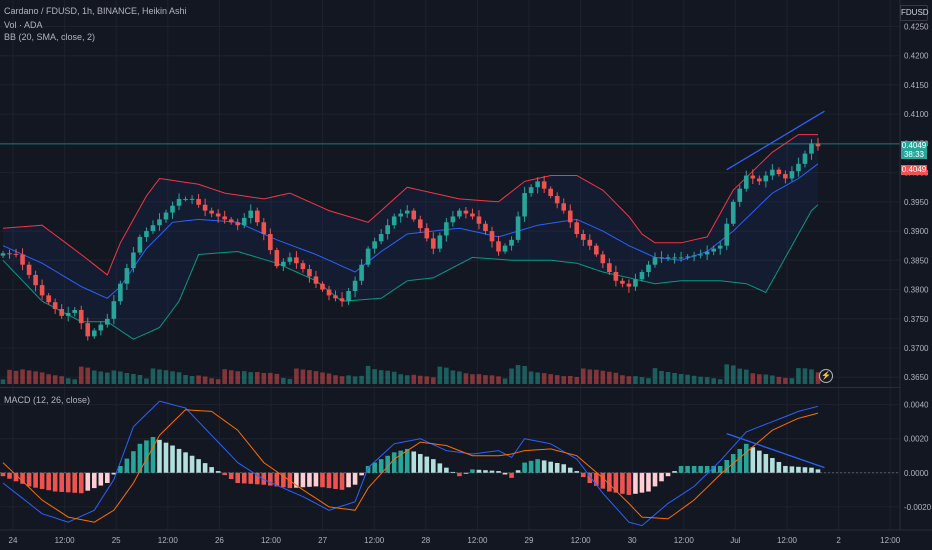 Image resolution: width=932 pixels, height=550 pixels. Describe the element at coordinates (826, 376) in the screenshot. I see `lightning-icon: ⚡` at that location.